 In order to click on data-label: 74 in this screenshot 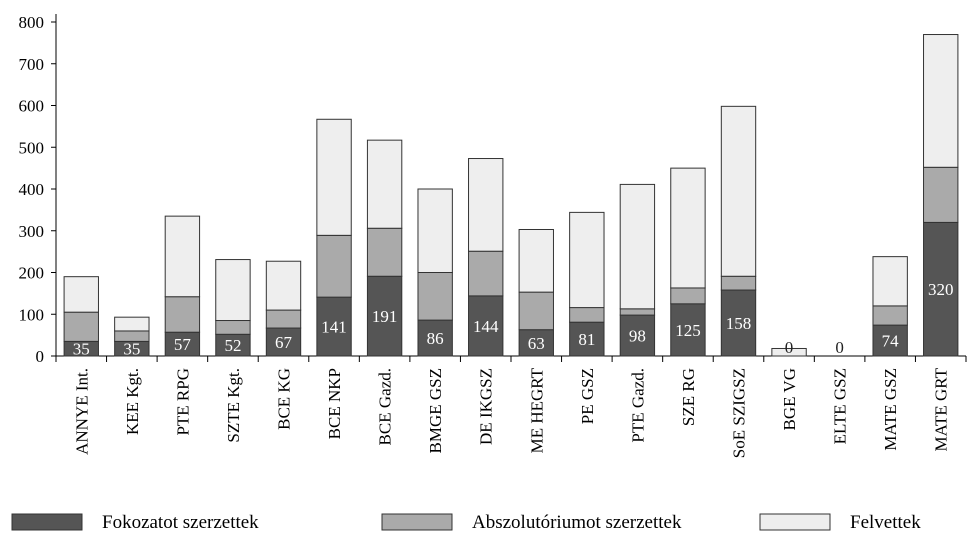, I will do `click(891, 341)`.